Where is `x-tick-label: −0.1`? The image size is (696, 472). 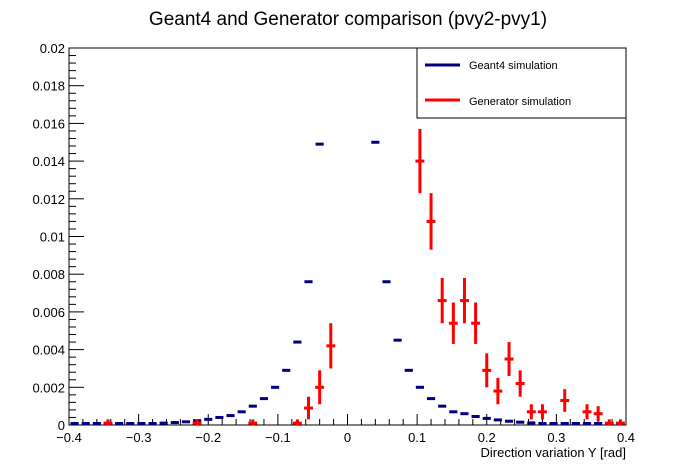
x-tick-label: −0.1 is located at coordinates (278, 437).